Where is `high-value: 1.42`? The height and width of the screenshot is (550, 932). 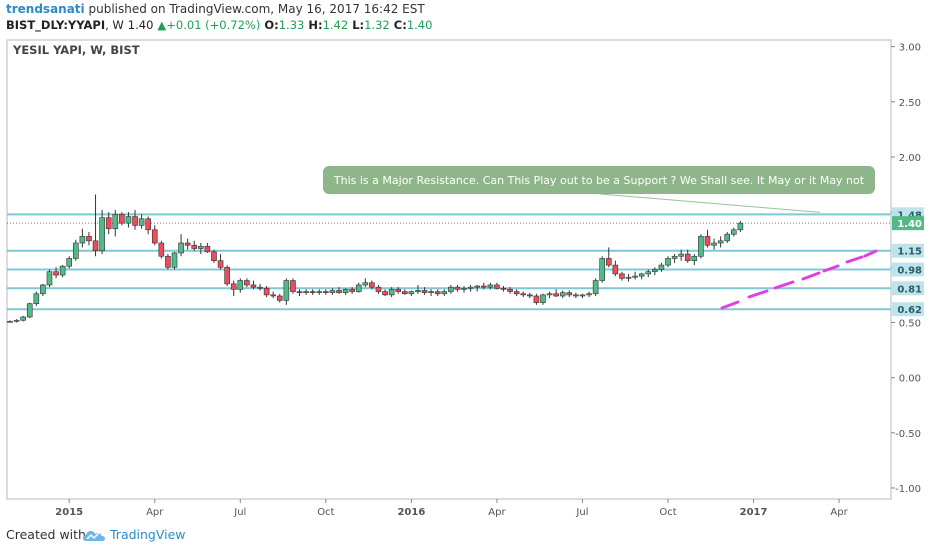
high-value: 1.42 is located at coordinates (335, 25).